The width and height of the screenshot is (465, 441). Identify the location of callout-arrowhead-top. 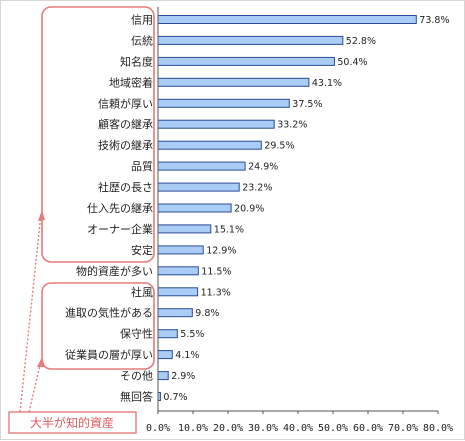
(41, 215).